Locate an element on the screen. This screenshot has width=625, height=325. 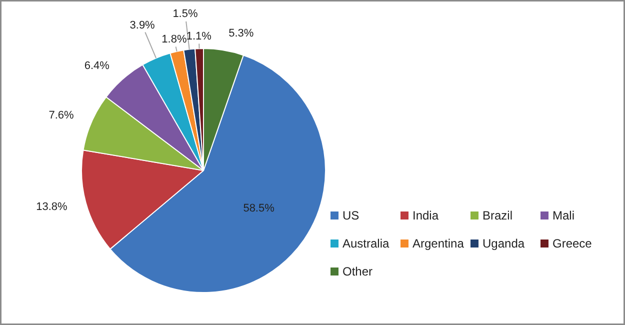
legend-label: Uganda is located at coordinates (503, 243).